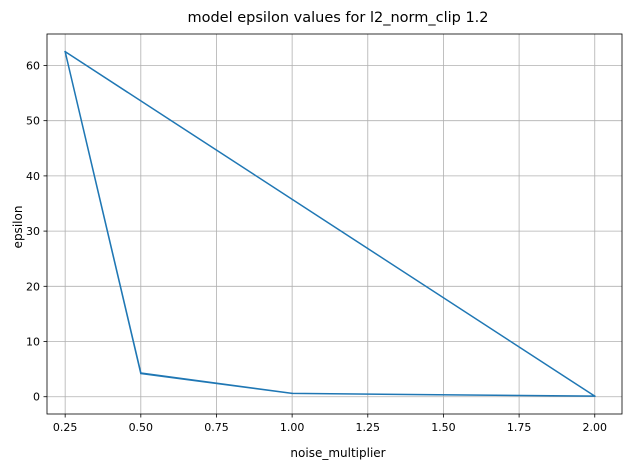  What do you see at coordinates (65, 427) in the screenshot?
I see `x-tick-label: 0.25` at bounding box center [65, 427].